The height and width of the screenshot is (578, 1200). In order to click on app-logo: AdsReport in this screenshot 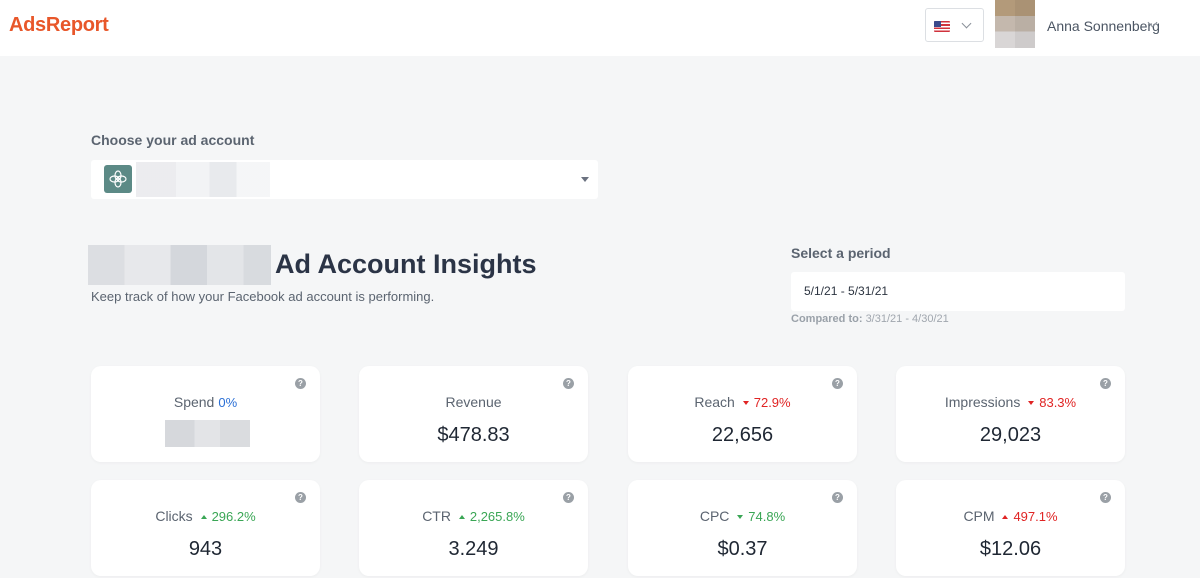, I will do `click(59, 25)`.